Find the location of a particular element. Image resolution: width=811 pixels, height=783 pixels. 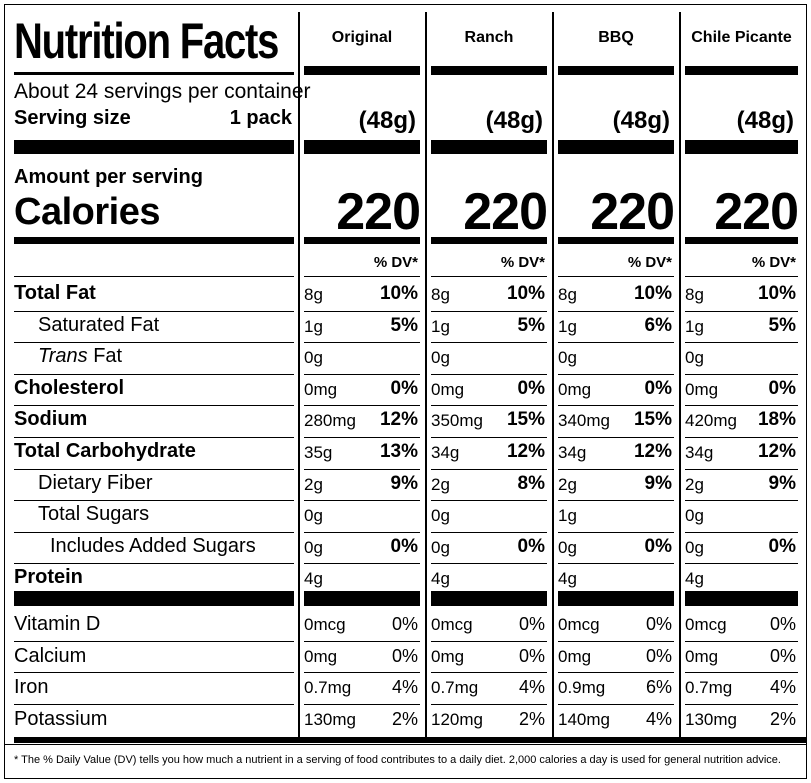

serving-size-4: (48g) is located at coordinates (765, 120).